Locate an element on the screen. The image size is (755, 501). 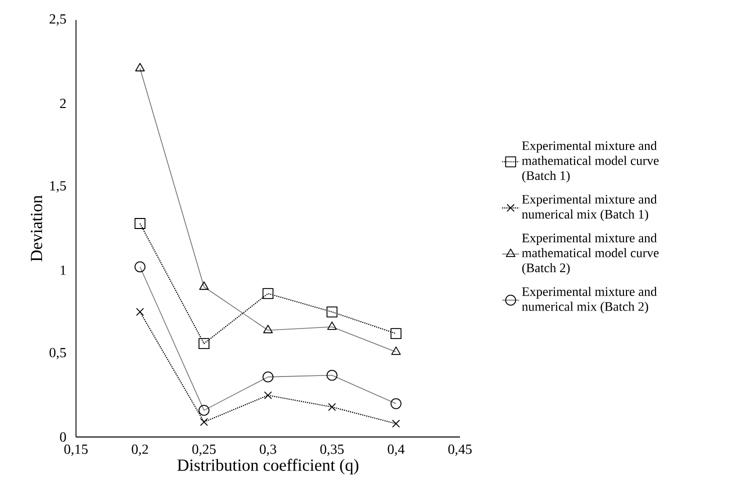
x-tick-label: 0,2 is located at coordinates (140, 450).